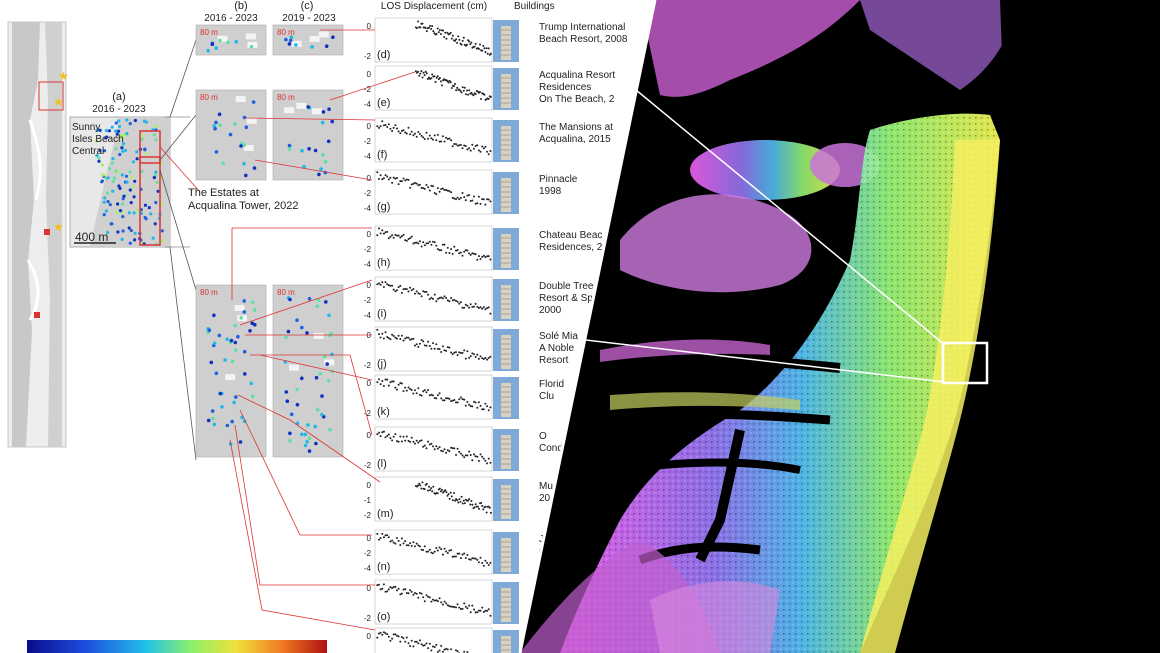 The height and width of the screenshot is (653, 1160). I want to click on building-photo, so click(506, 553).